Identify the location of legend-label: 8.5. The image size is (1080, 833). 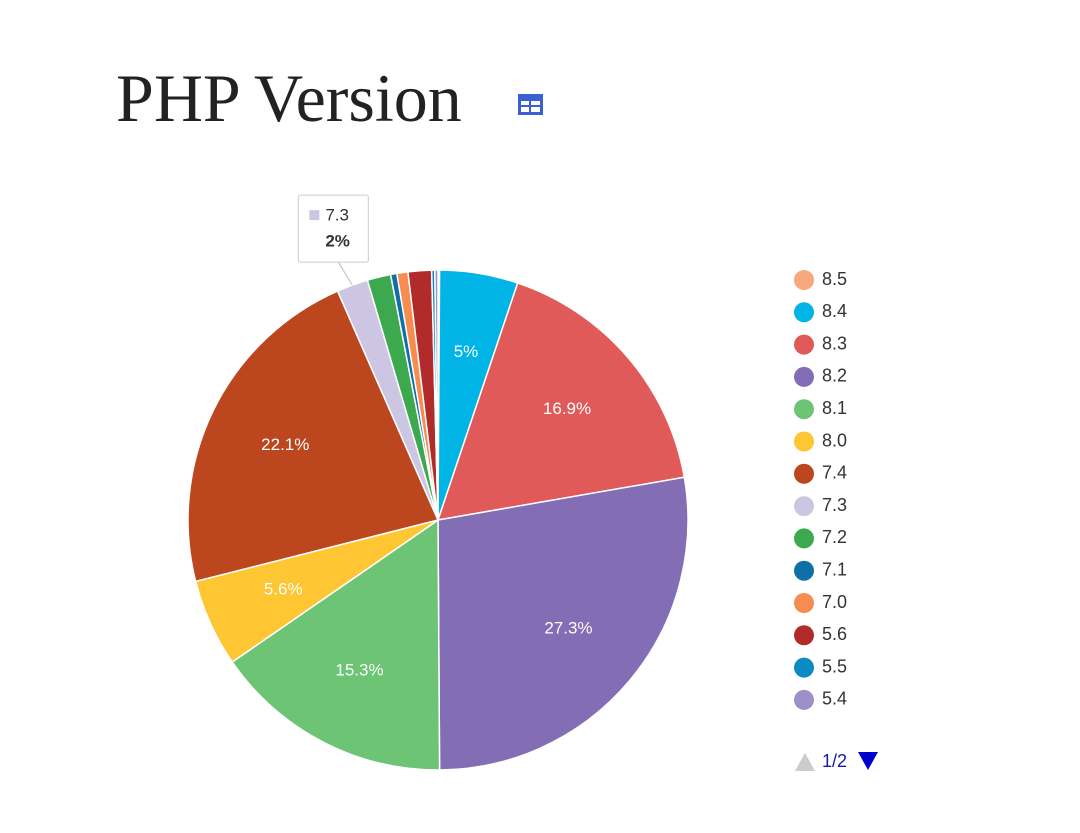
(834, 279).